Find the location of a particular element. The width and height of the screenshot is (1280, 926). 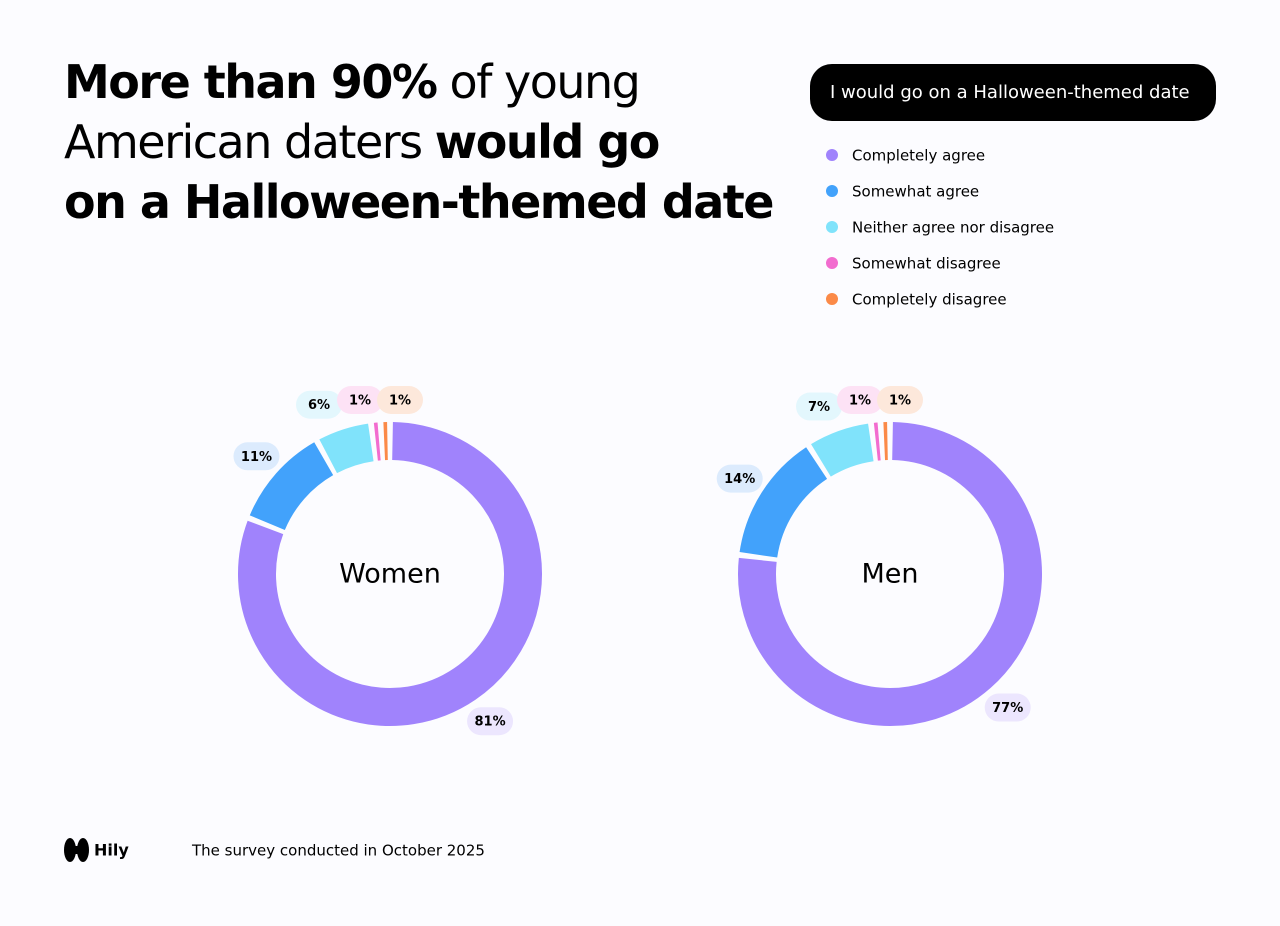

value-label: 6% is located at coordinates (319, 405).